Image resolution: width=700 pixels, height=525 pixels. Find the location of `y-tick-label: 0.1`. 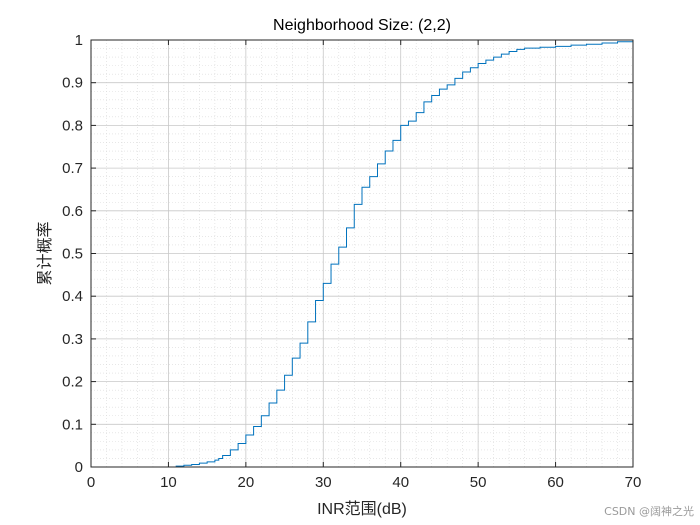

y-tick-label: 0.1 is located at coordinates (72, 424).